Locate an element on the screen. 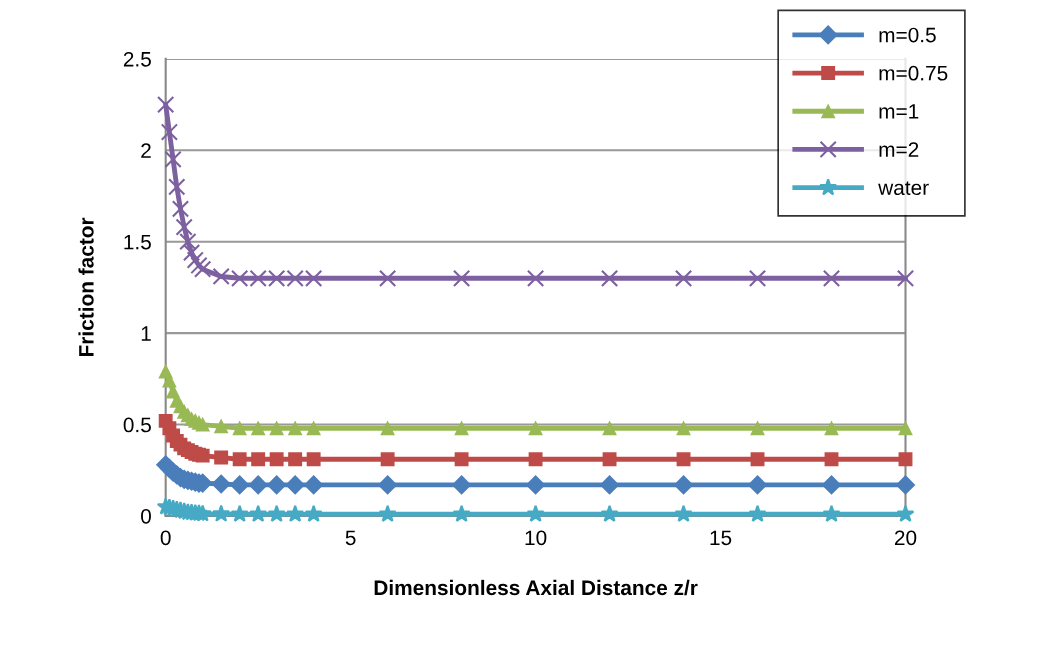  y-tick-label: 2 is located at coordinates (146, 150).